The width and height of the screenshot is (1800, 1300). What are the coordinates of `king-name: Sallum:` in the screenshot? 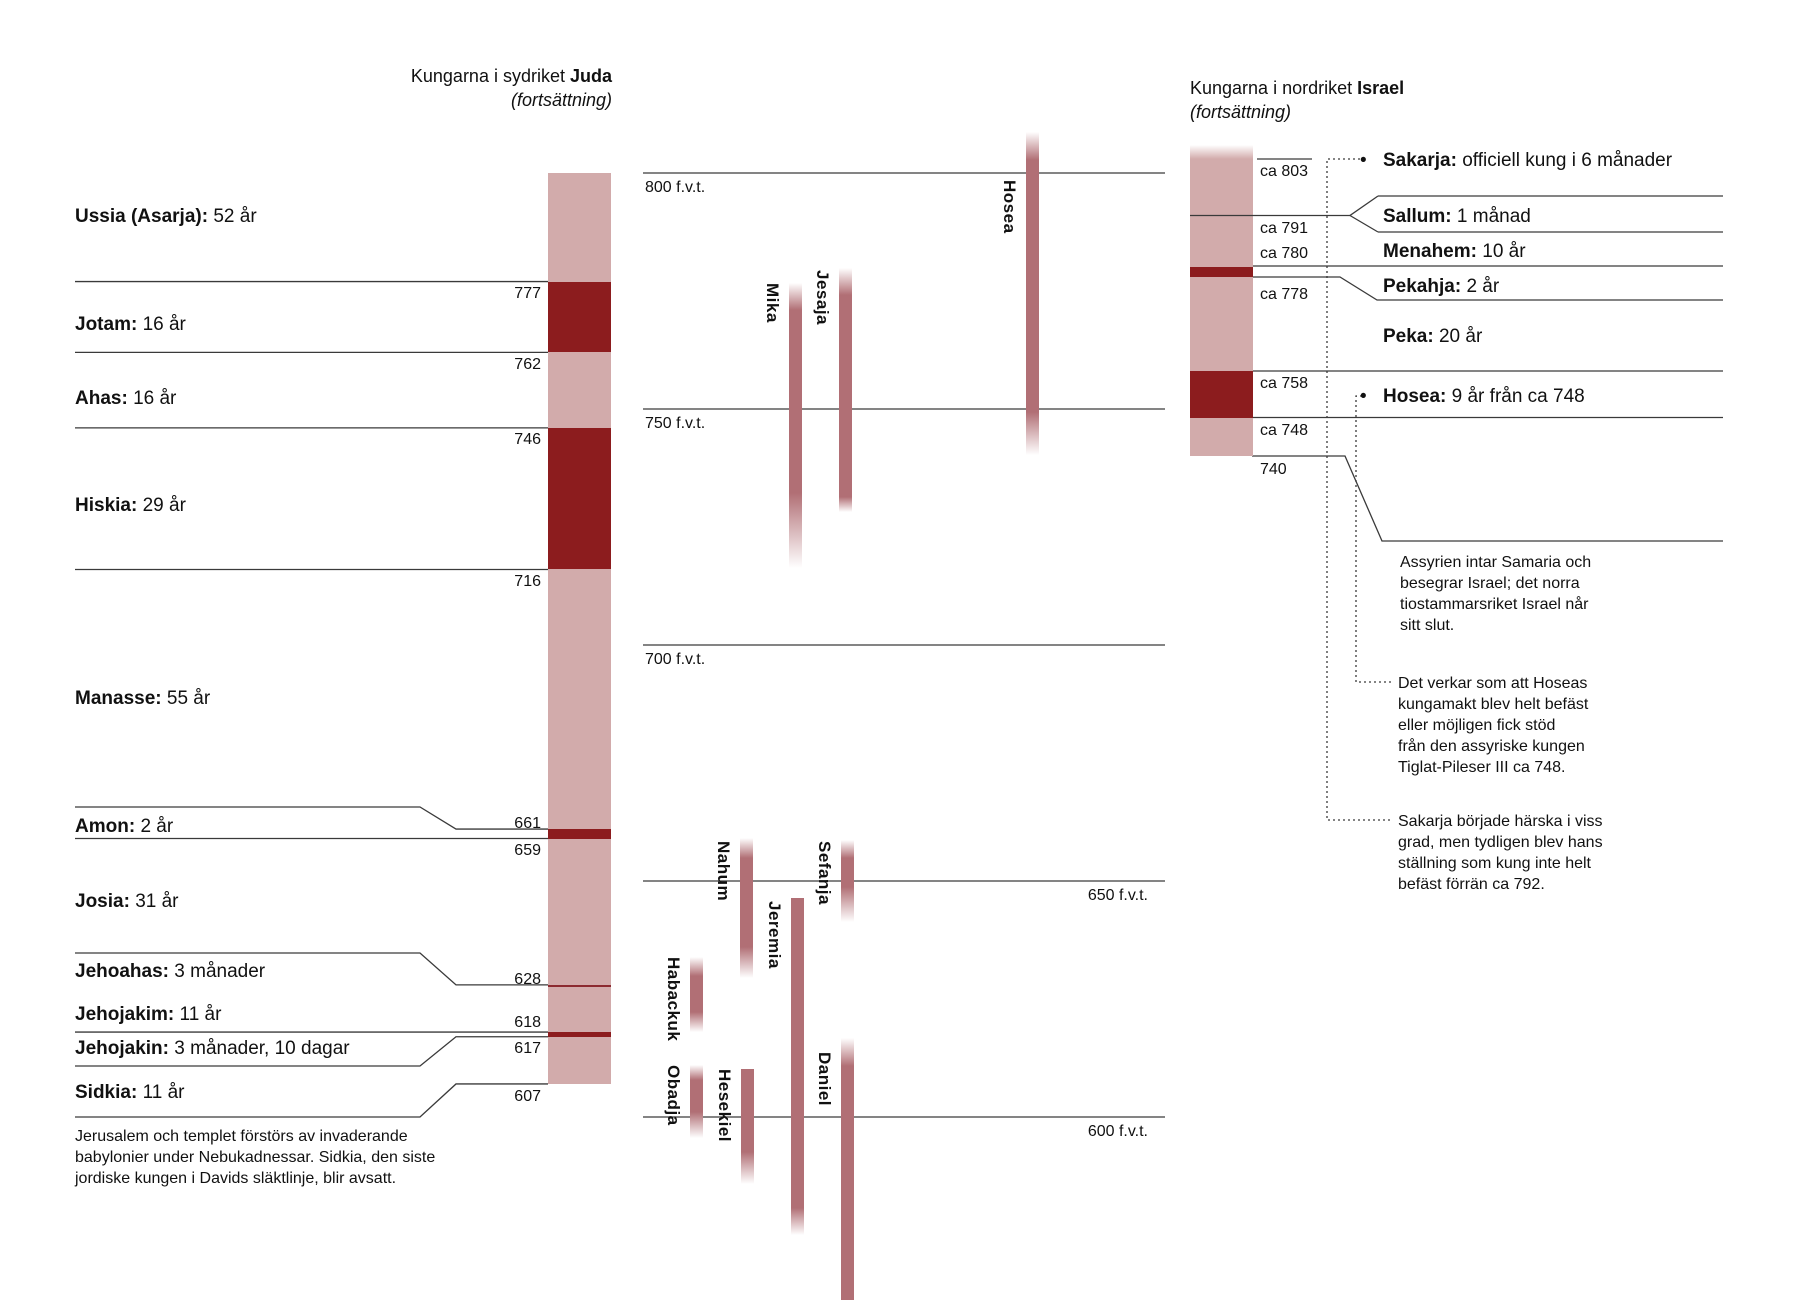 It's located at (1417, 216).